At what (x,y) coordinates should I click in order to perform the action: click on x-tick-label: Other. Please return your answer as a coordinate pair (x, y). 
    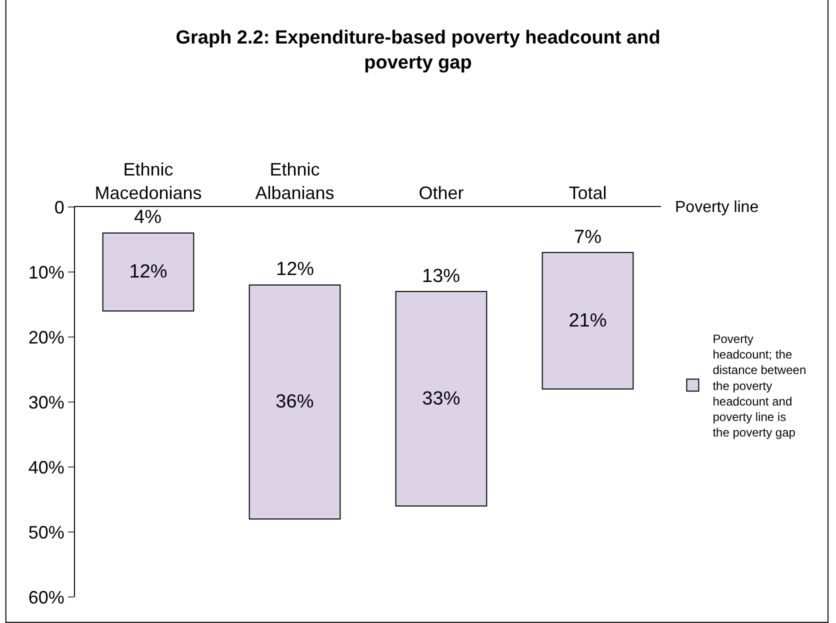
    Looking at the image, I should click on (441, 192).